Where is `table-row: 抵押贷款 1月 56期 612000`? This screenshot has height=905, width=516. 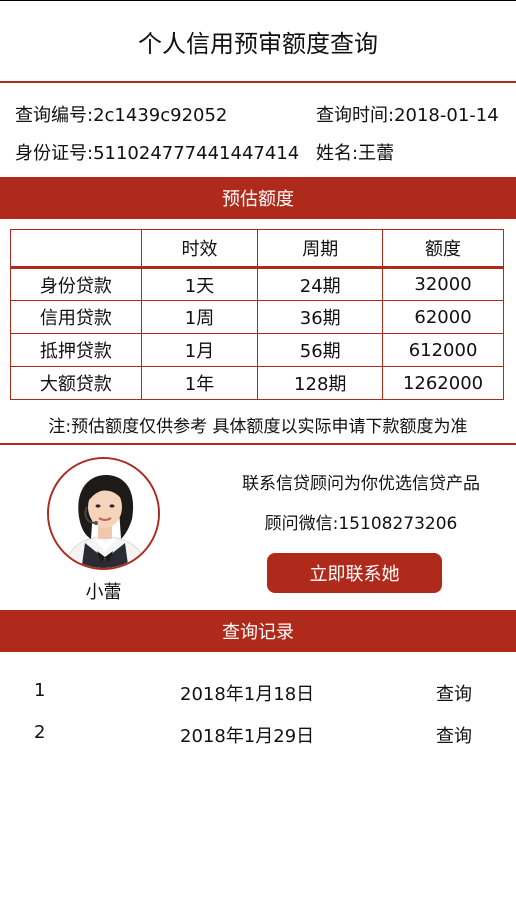
table-row: 抵押贷款 1月 56期 612000 is located at coordinates (257, 350).